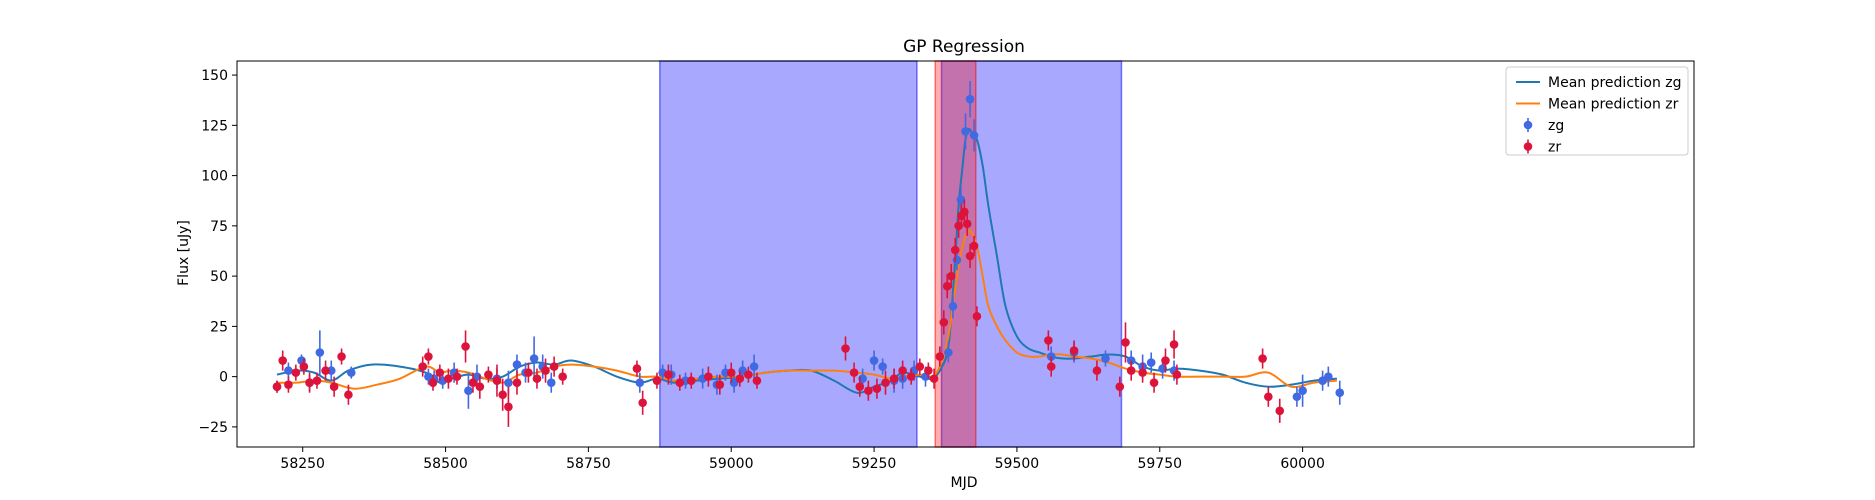 The image size is (1875, 500). Describe the element at coordinates (214, 76) in the screenshot. I see `y-tick-label: 150` at that location.